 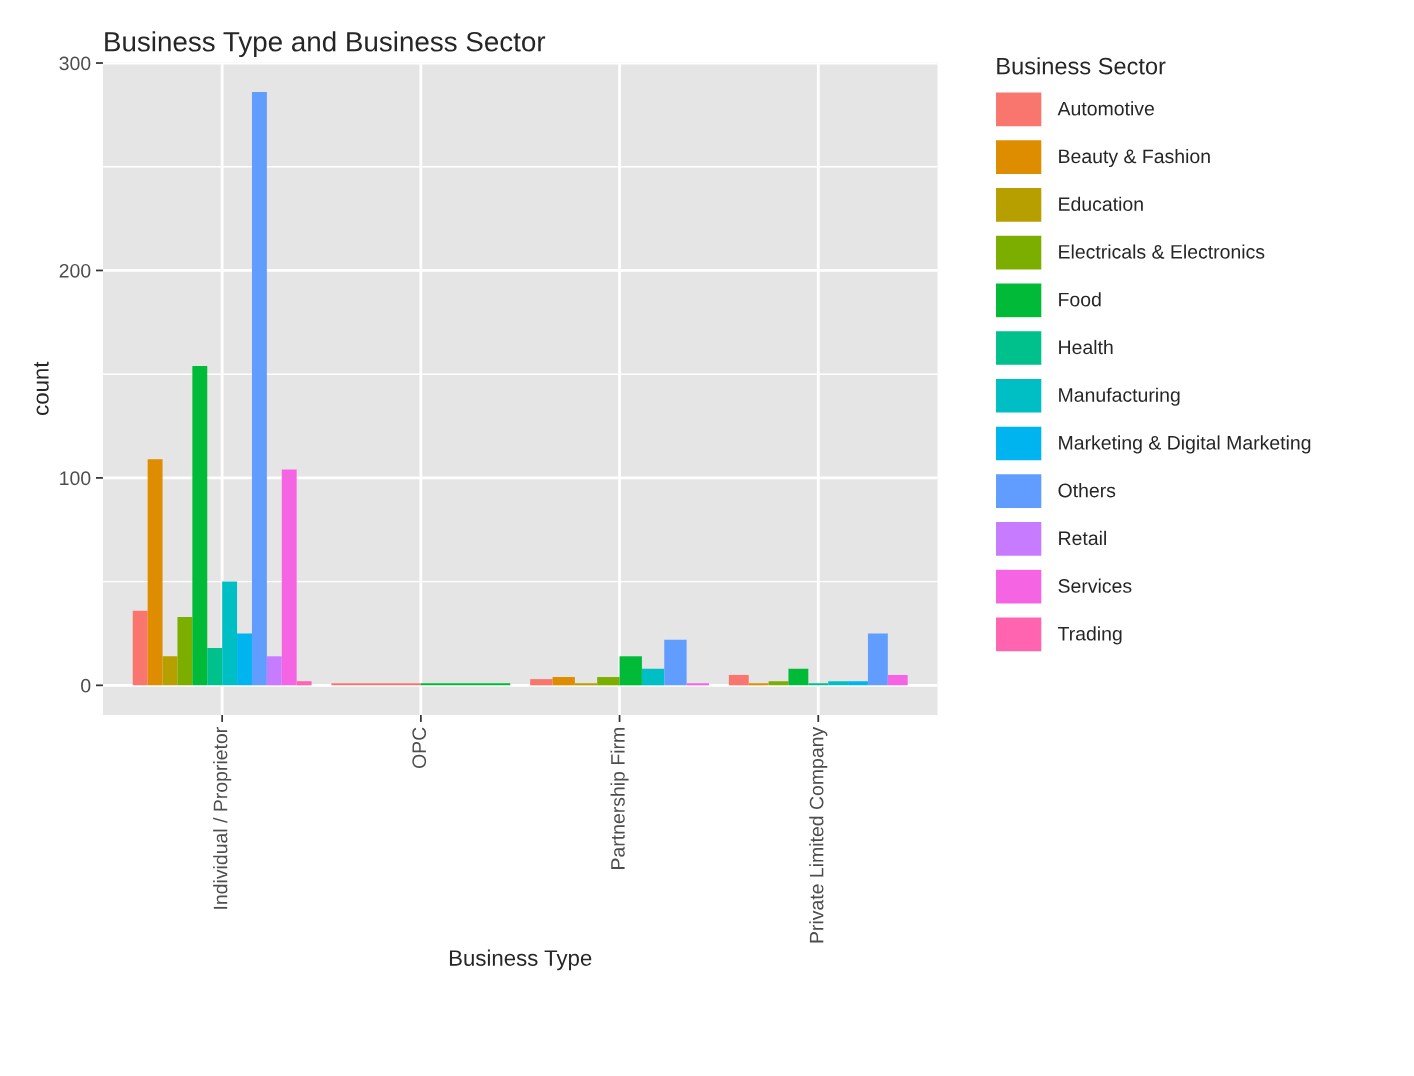 I want to click on x-tick-label: Partnership Firm, so click(x=619, y=798).